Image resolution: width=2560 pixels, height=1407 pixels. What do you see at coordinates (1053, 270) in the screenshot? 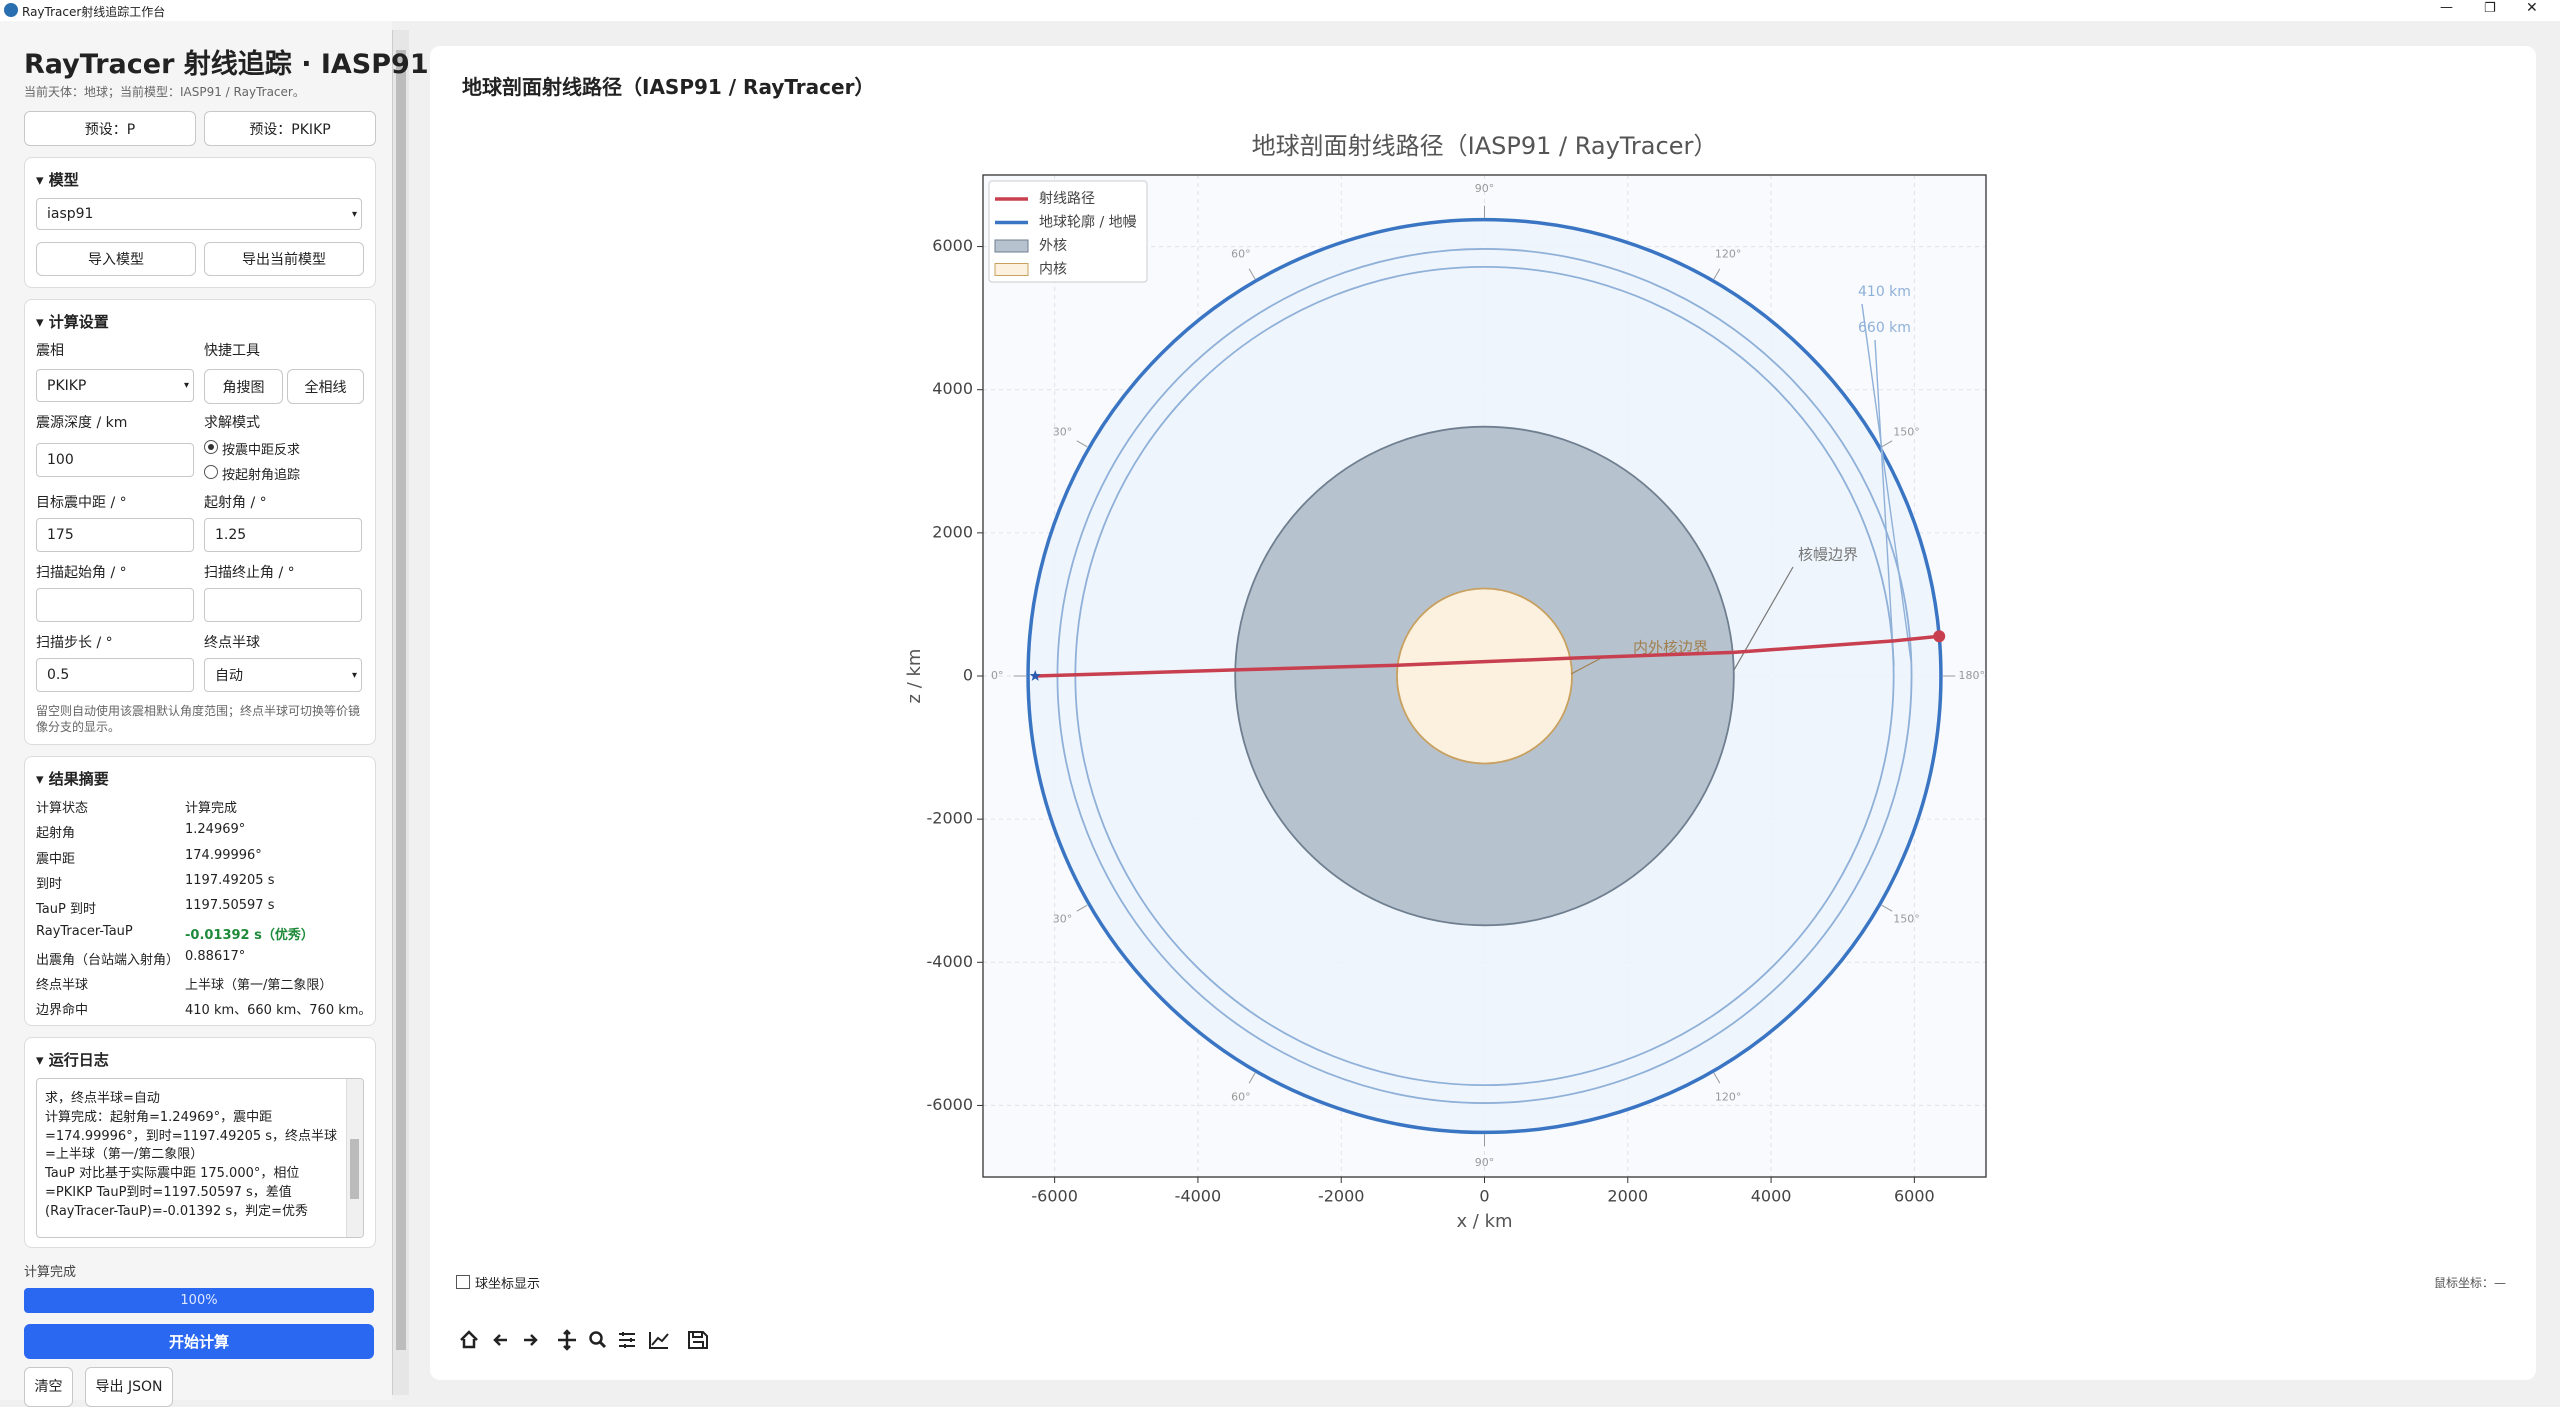
I see `legend-label: 内核` at bounding box center [1053, 270].